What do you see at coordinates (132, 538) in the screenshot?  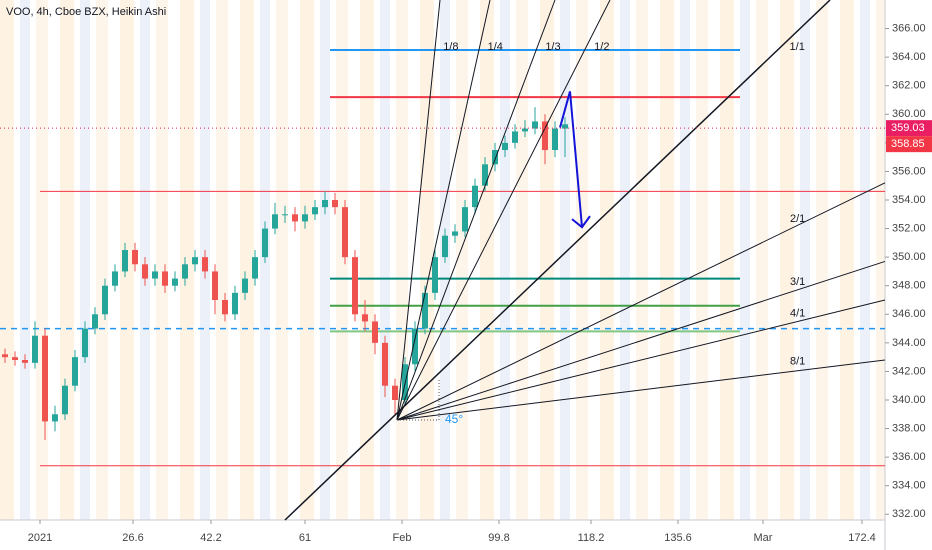 I see `x-tick-label: 26.6` at bounding box center [132, 538].